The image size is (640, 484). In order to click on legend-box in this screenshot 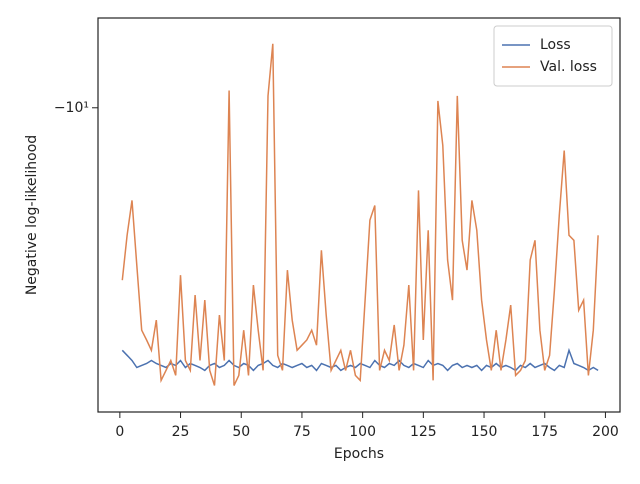, I will do `click(553, 56)`.